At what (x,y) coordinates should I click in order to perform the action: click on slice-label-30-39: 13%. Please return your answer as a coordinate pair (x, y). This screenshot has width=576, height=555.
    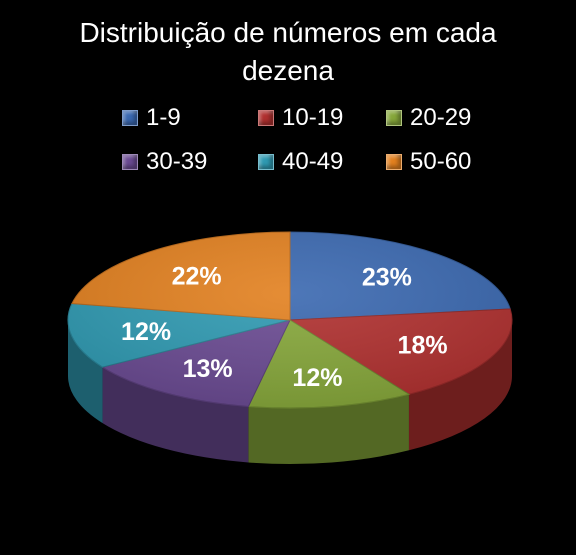
    Looking at the image, I should click on (208, 369).